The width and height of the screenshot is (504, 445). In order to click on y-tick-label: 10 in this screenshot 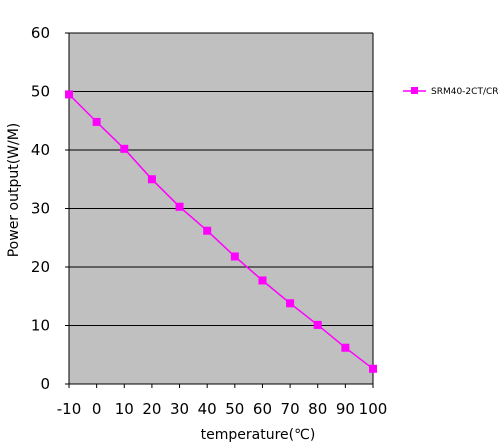, I will do `click(40, 326)`.